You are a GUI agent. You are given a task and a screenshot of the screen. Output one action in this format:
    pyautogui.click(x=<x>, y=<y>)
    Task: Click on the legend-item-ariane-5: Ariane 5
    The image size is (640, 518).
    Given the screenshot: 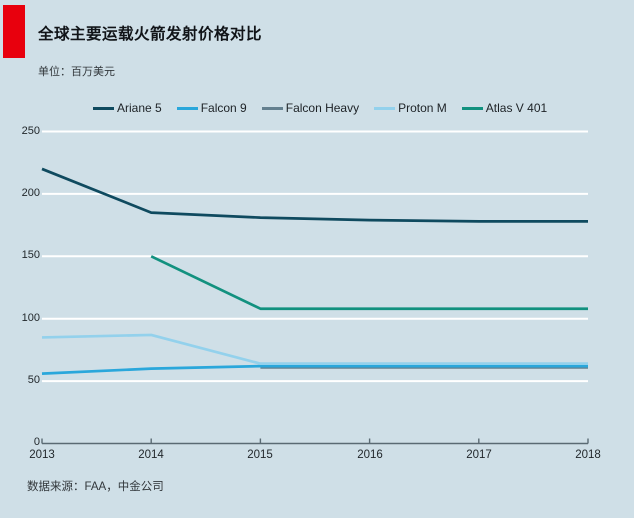 What is the action you would take?
    pyautogui.click(x=127, y=108)
    